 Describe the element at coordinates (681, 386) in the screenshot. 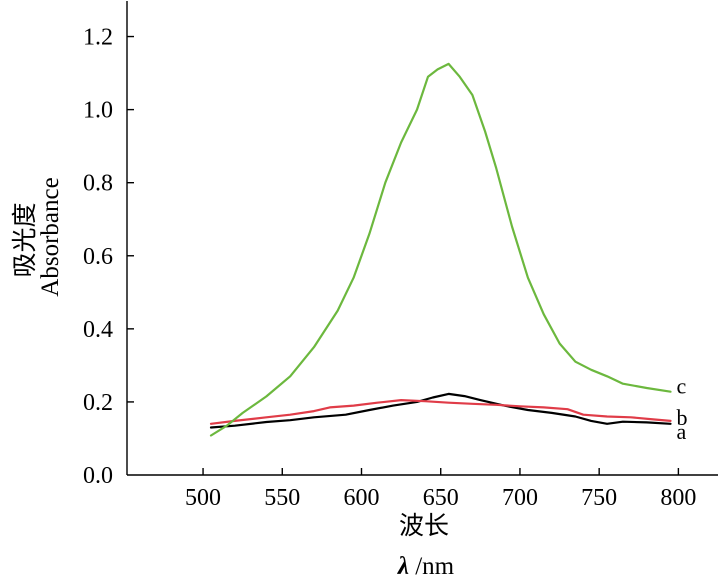

I see `series-label-c: c` at that location.